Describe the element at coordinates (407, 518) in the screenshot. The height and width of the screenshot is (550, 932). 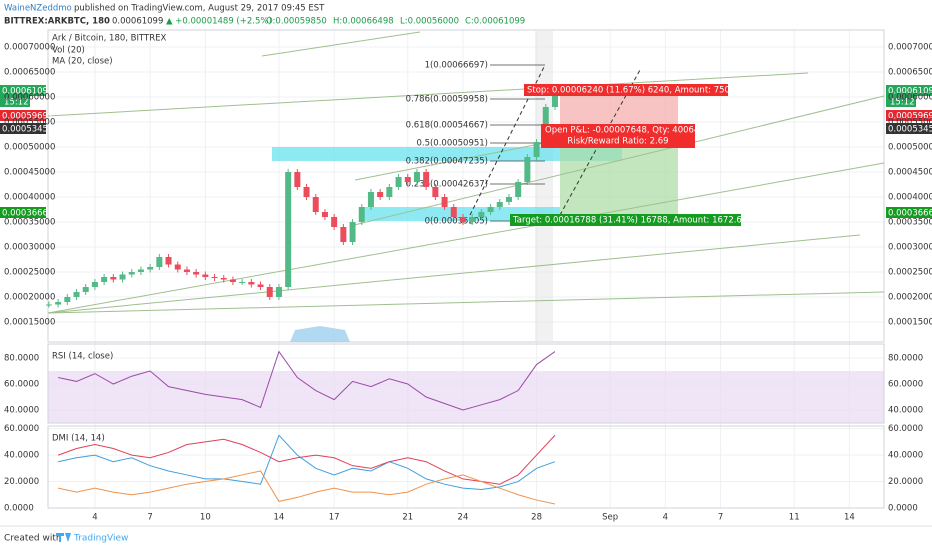
I see `x-tick-label: 21` at that location.